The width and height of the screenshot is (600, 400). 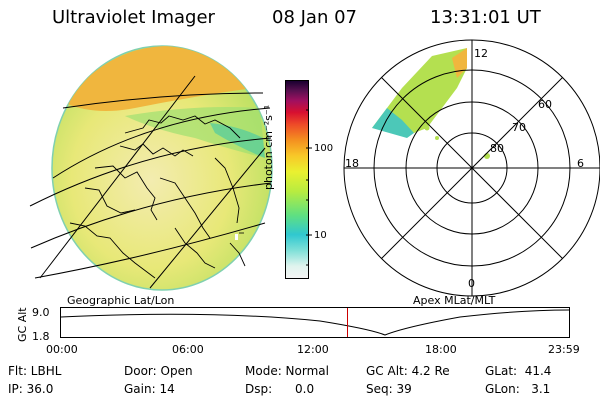 I want to click on lat-label-80: 80, so click(x=497, y=148).